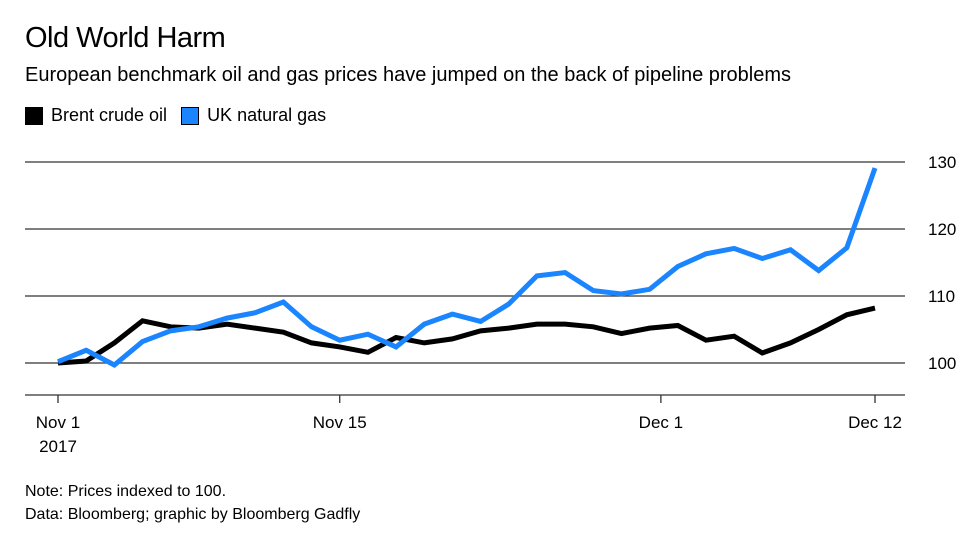 The height and width of the screenshot is (540, 977). I want to click on note-text: Note: Prices indexed to 100., so click(126, 491).